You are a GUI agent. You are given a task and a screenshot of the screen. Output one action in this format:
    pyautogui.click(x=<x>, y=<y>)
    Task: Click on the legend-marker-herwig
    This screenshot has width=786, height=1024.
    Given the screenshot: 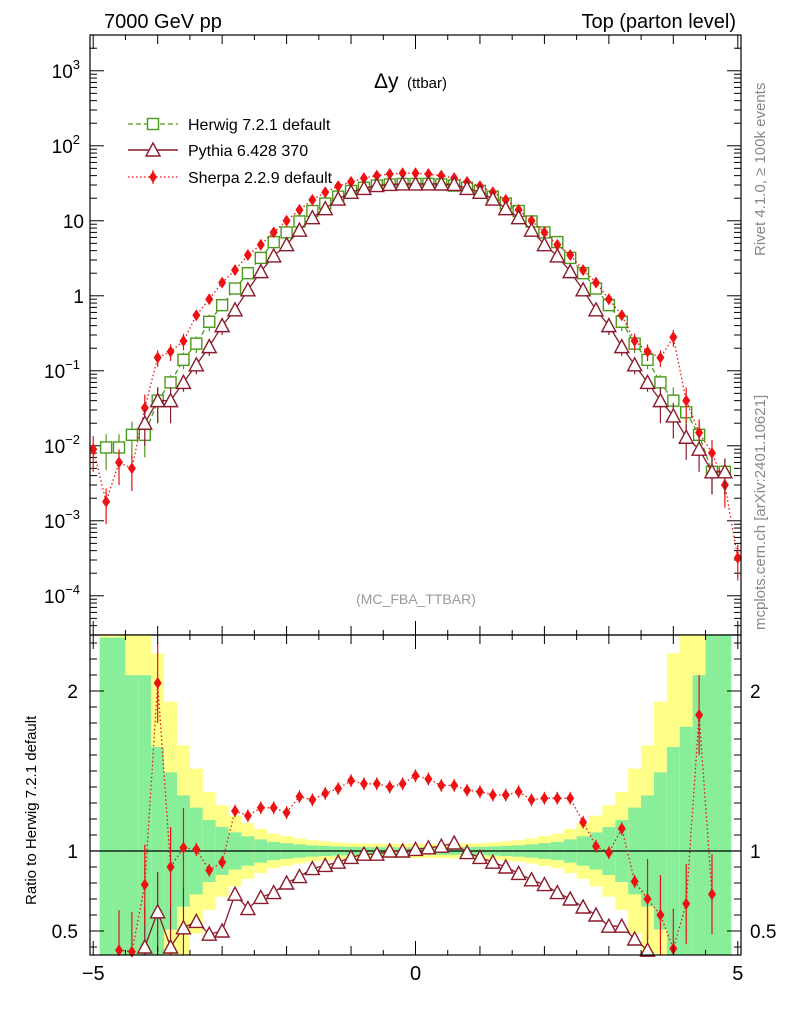 What is the action you would take?
    pyautogui.click(x=153, y=124)
    